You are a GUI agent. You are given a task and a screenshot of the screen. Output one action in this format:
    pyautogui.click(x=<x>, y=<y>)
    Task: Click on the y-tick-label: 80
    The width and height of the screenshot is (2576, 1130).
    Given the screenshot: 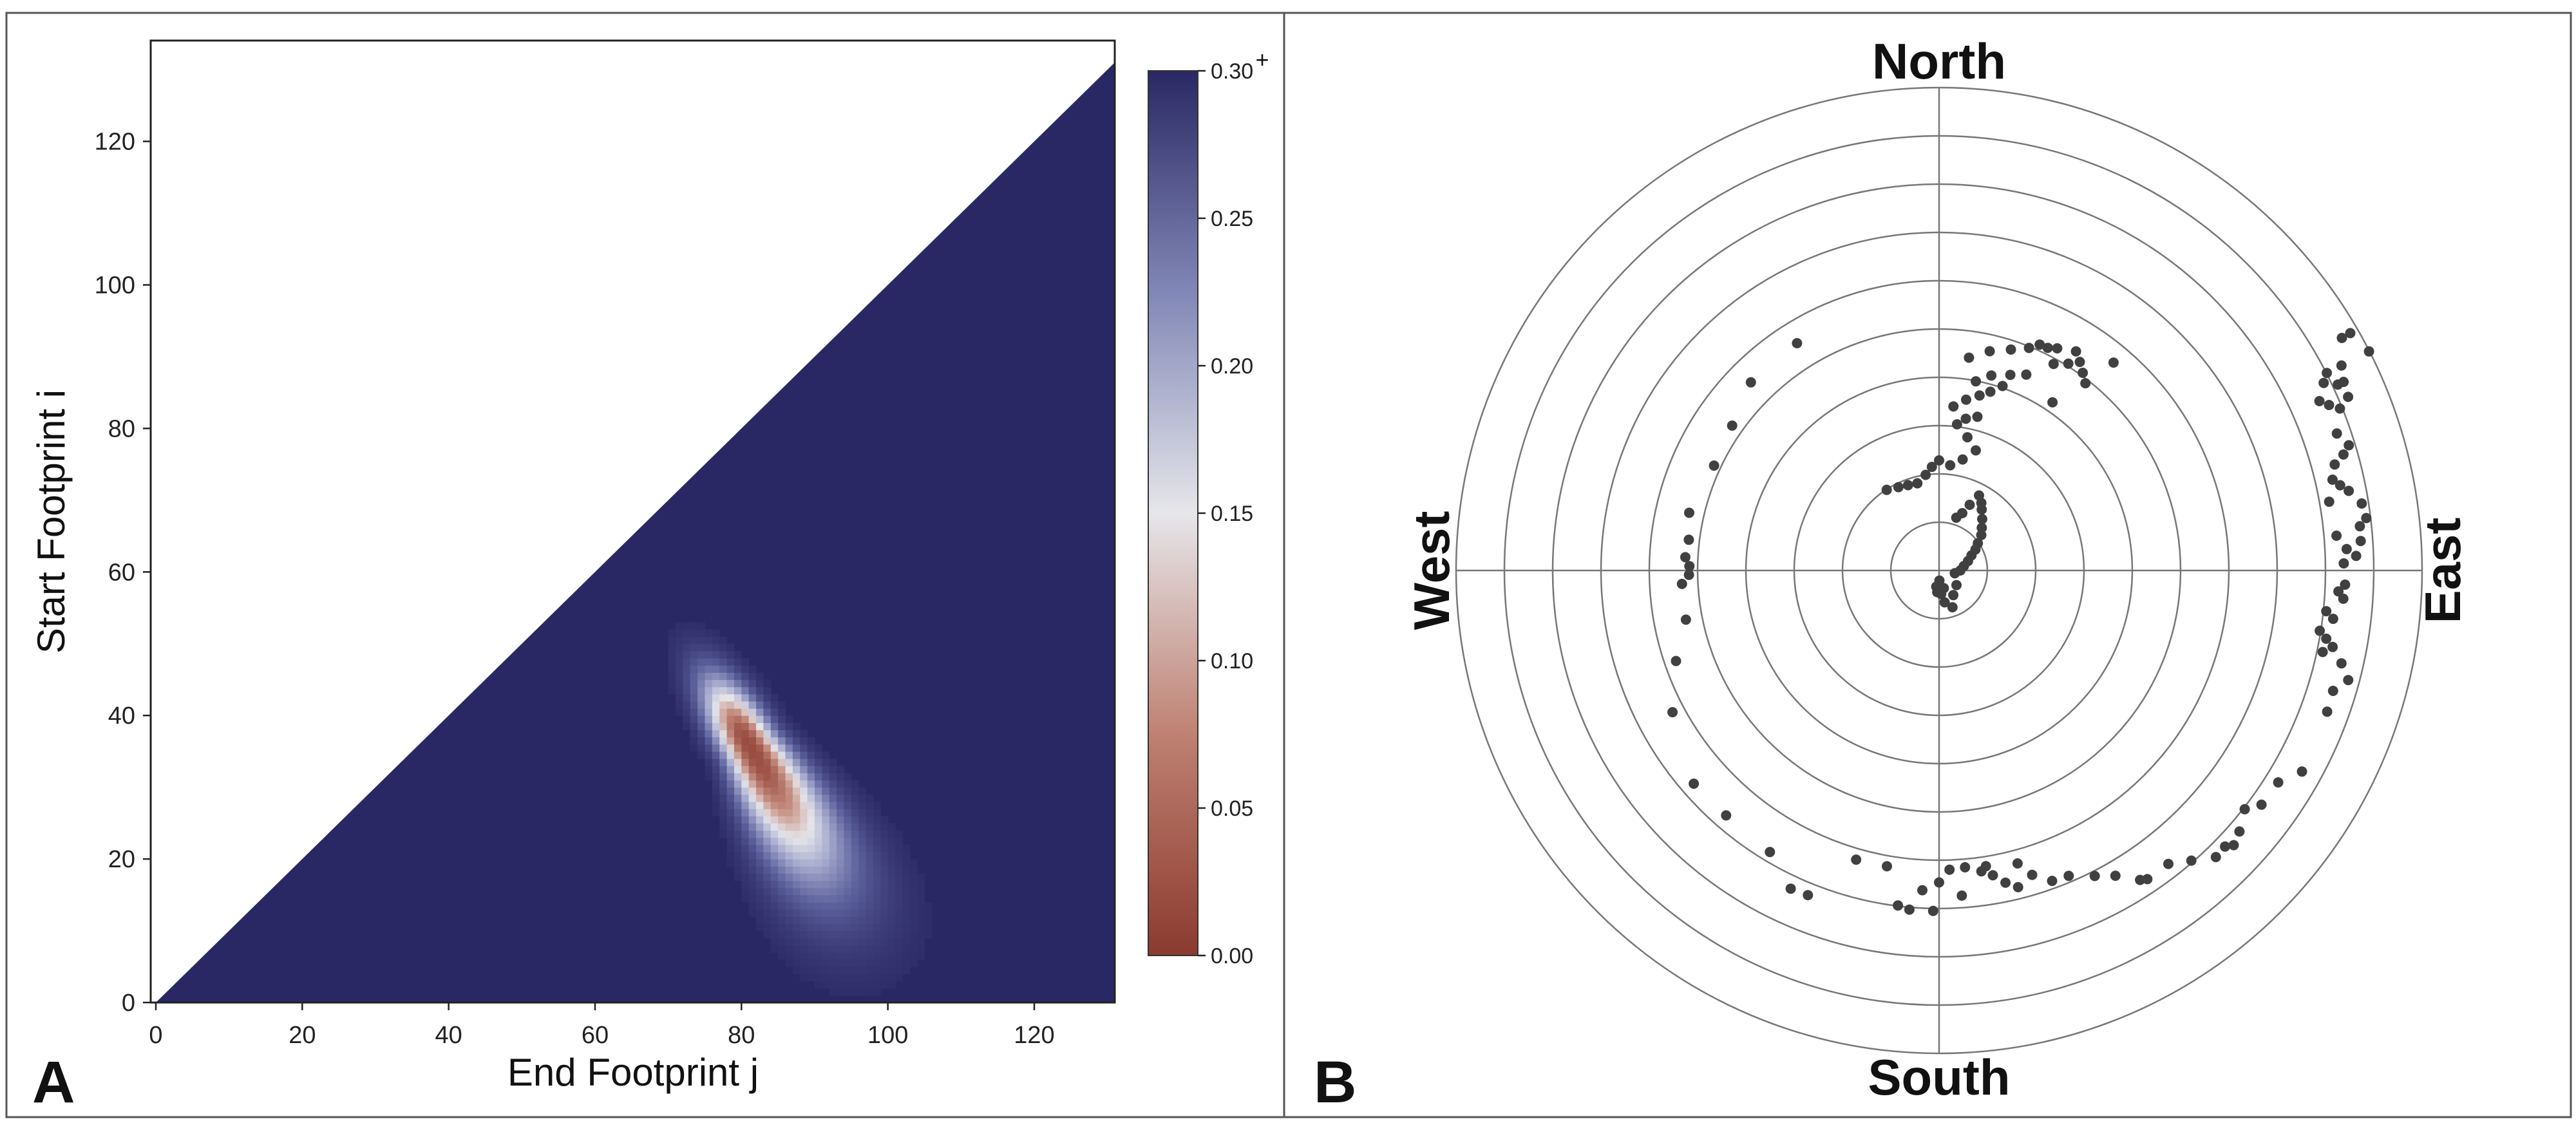 What is the action you would take?
    pyautogui.click(x=121, y=429)
    